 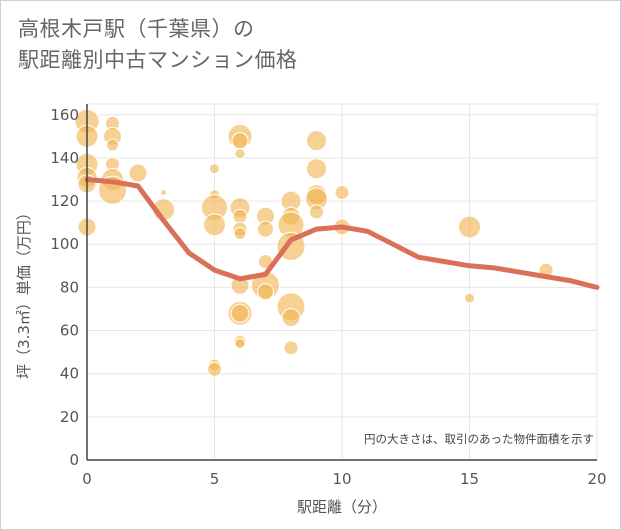 What do you see at coordinates (215, 479) in the screenshot?
I see `x-tick-label: 5` at bounding box center [215, 479].